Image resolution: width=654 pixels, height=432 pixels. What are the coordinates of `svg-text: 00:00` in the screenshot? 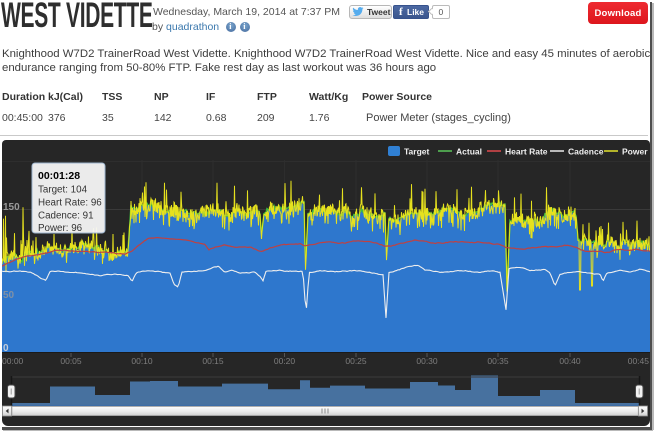 It's located at (13, 361).